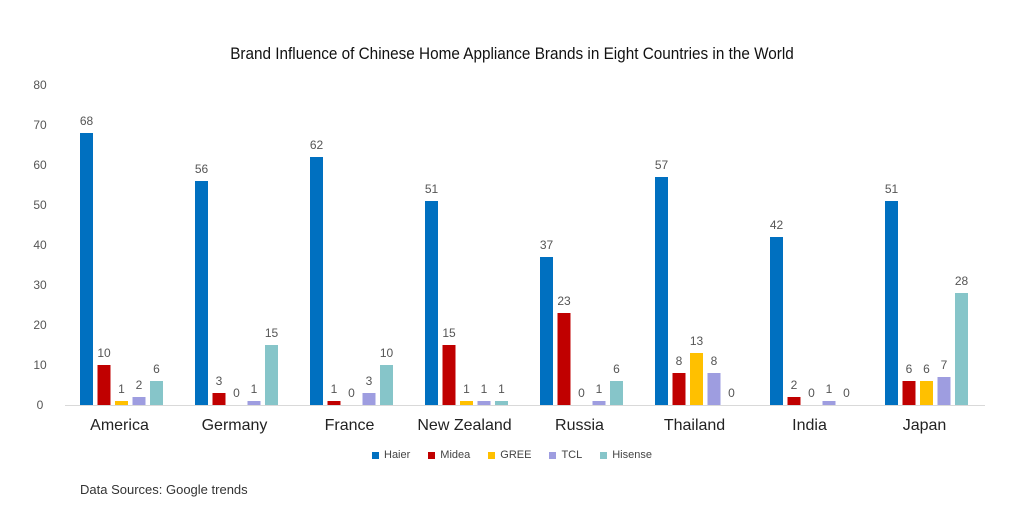  I want to click on y-tick-label: 30, so click(40, 285).